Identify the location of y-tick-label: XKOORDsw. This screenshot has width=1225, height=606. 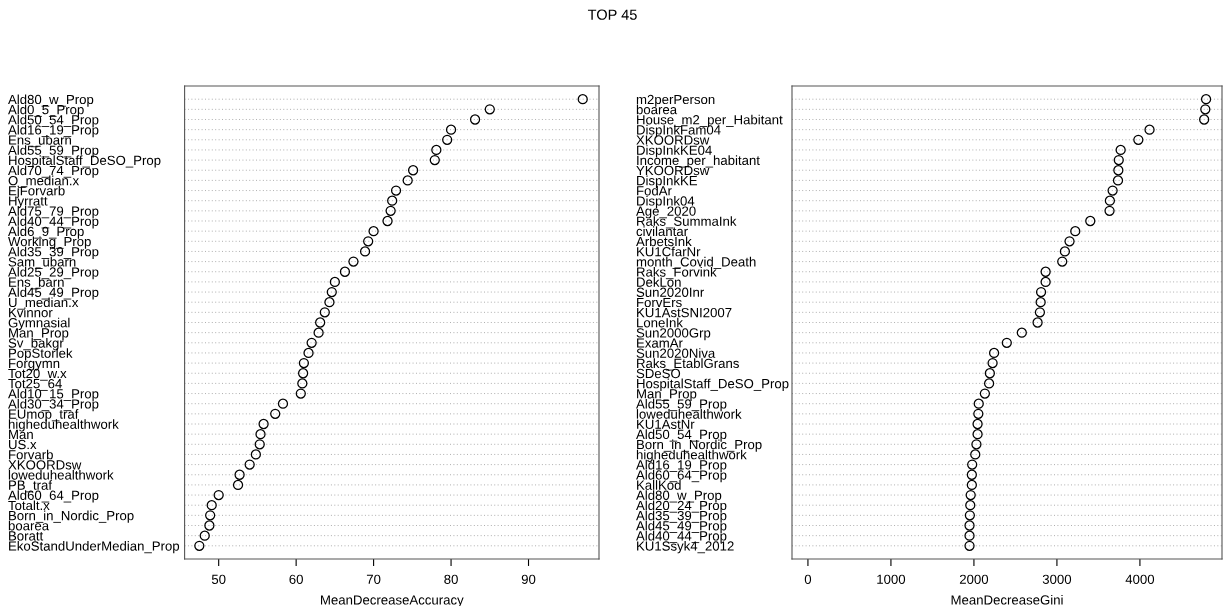
(45, 465).